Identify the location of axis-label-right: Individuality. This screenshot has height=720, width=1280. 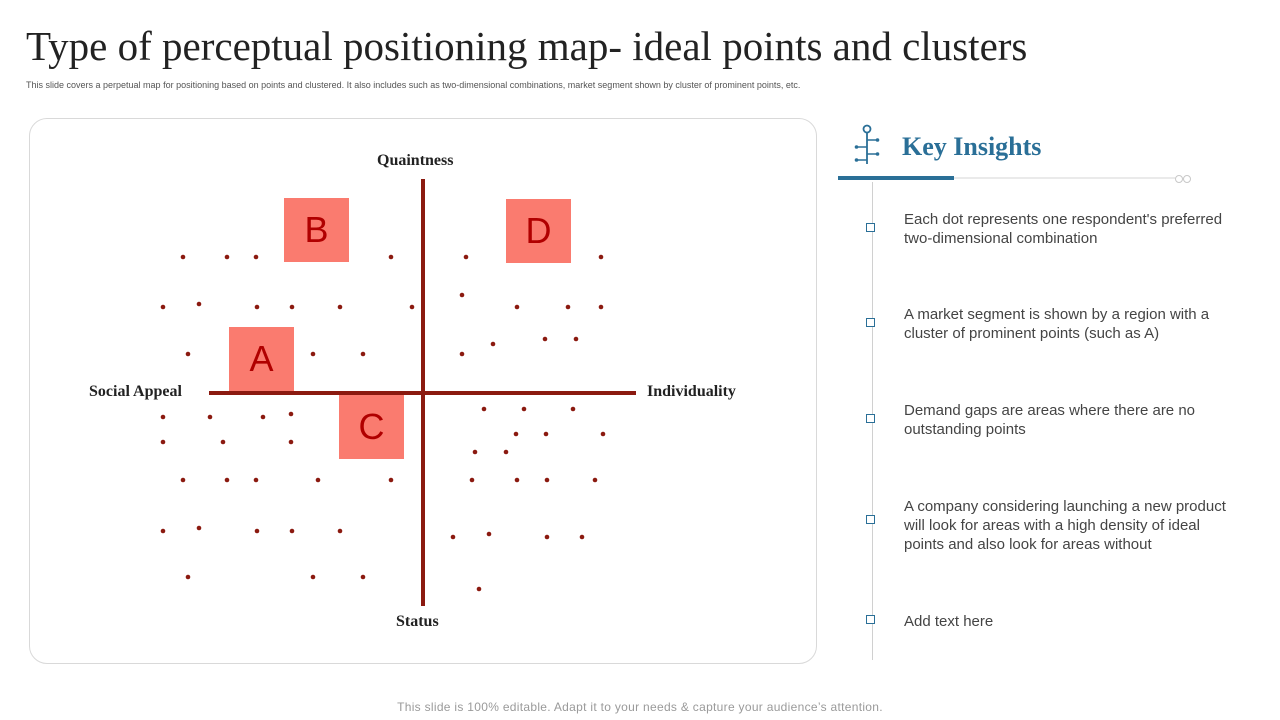
(691, 391).